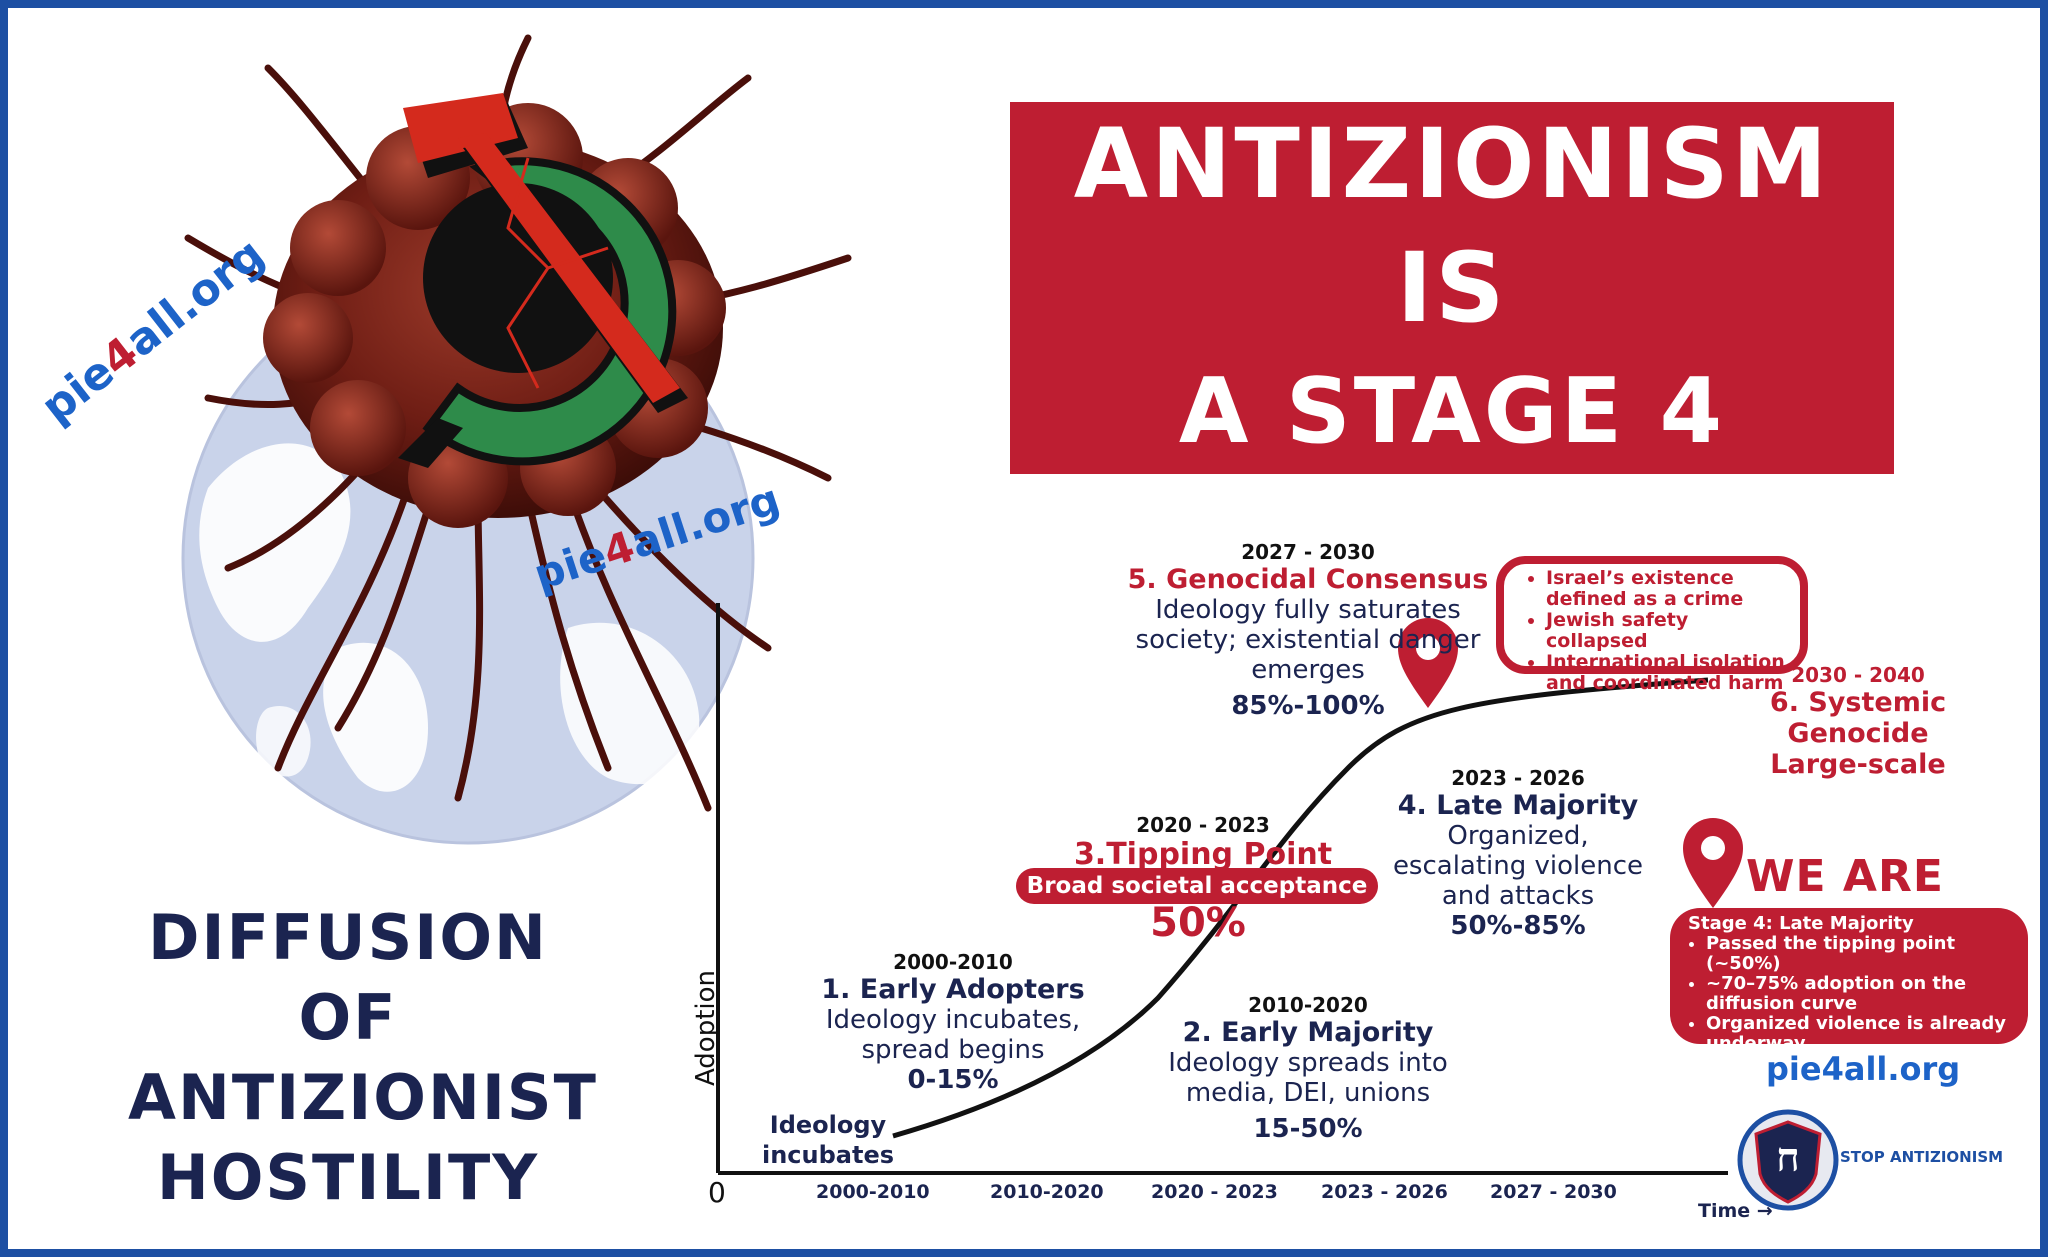 Image resolution: width=2048 pixels, height=1257 pixels. I want to click on x-tick-1: 2000-2010, so click(873, 1192).